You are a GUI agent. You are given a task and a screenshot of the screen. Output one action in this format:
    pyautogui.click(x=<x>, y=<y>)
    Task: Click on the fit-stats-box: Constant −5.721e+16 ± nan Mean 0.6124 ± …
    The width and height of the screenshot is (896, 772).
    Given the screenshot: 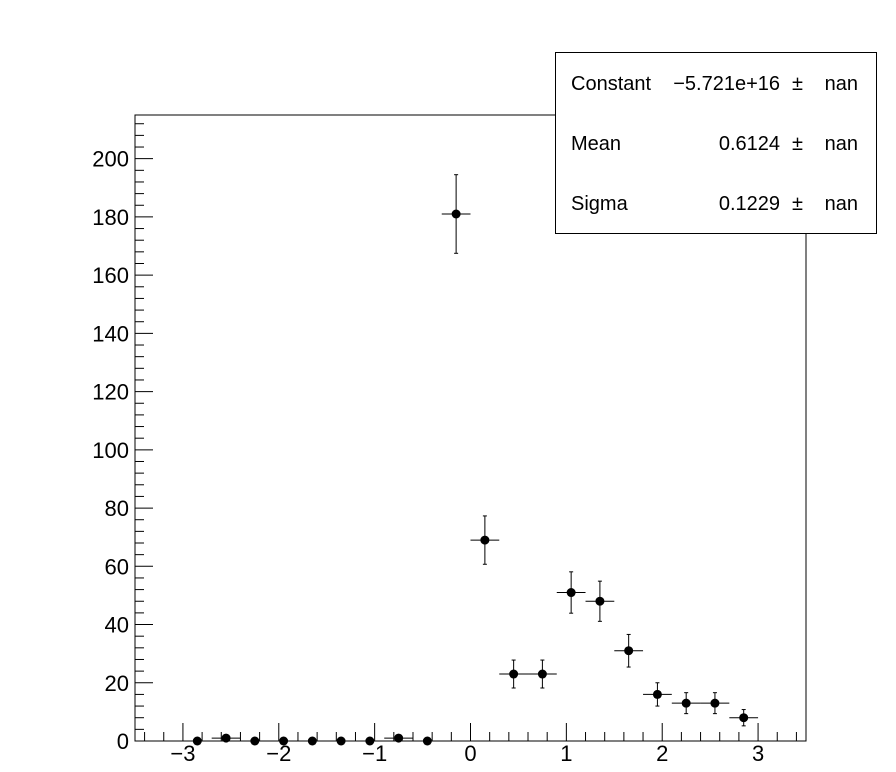 What is the action you would take?
    pyautogui.click(x=716, y=143)
    